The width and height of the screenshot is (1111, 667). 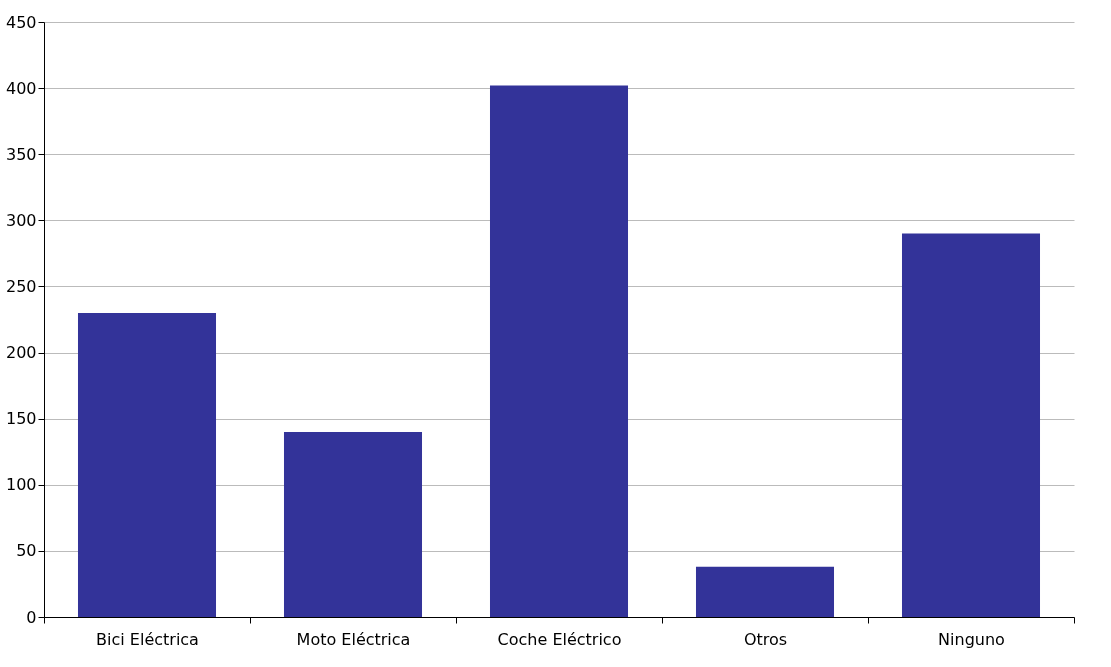 What do you see at coordinates (21, 220) in the screenshot?
I see `y-tick-label: 300` at bounding box center [21, 220].